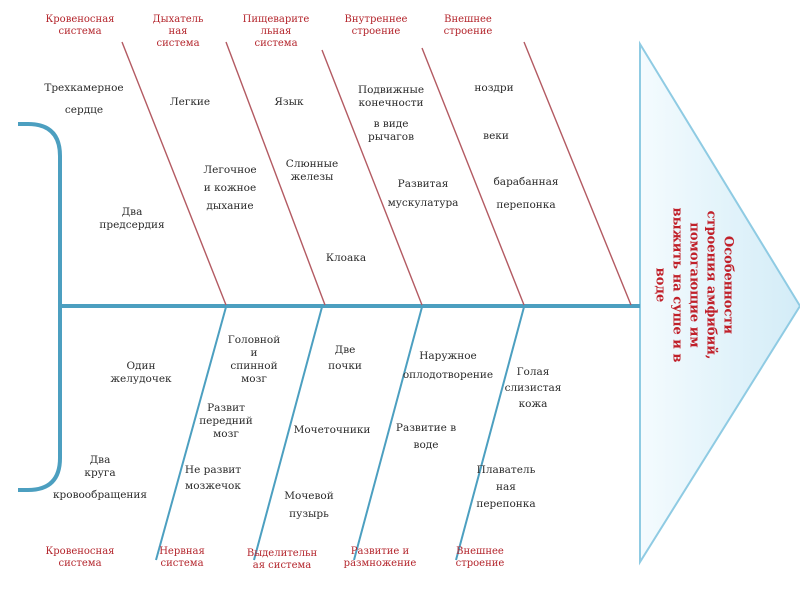 This screenshot has height=600, width=800. Describe the element at coordinates (289, 102) in the screenshot. I see `label-tongue: Язык` at that location.